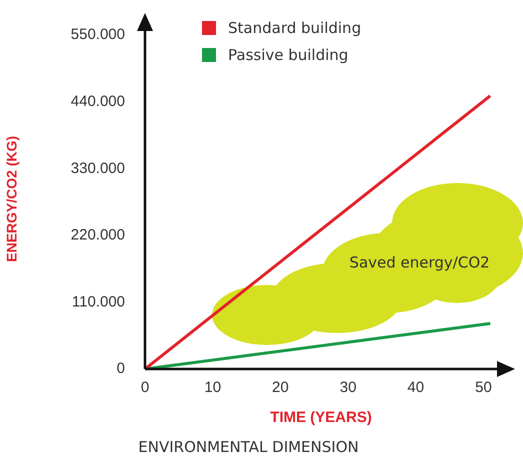  I want to click on x-axis-title: TIME (YEARS), so click(321, 417).